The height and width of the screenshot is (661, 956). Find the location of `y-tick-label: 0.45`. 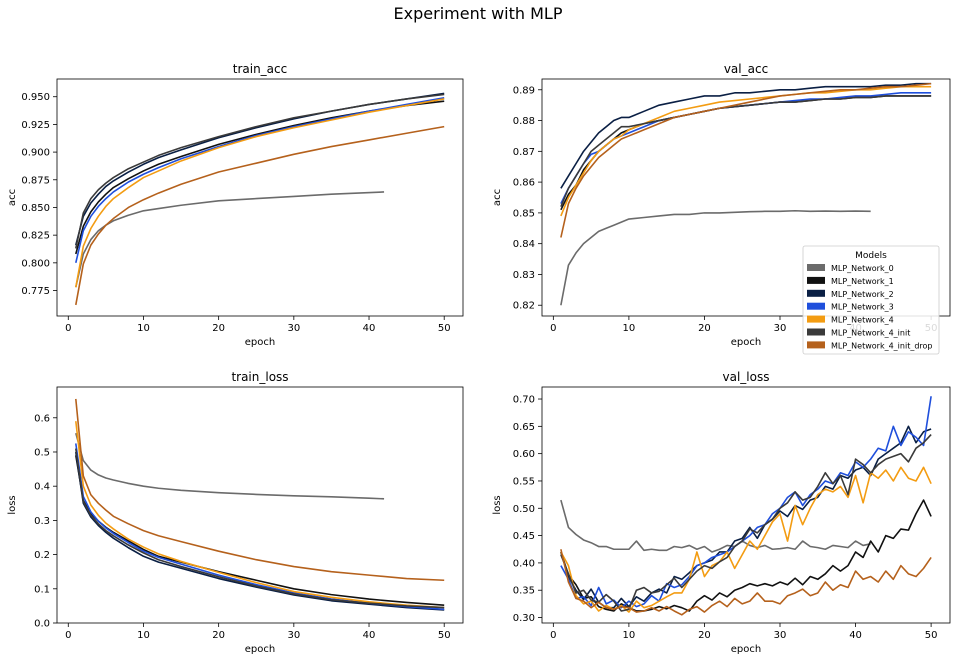

y-tick-label: 0.45 is located at coordinates (524, 536).